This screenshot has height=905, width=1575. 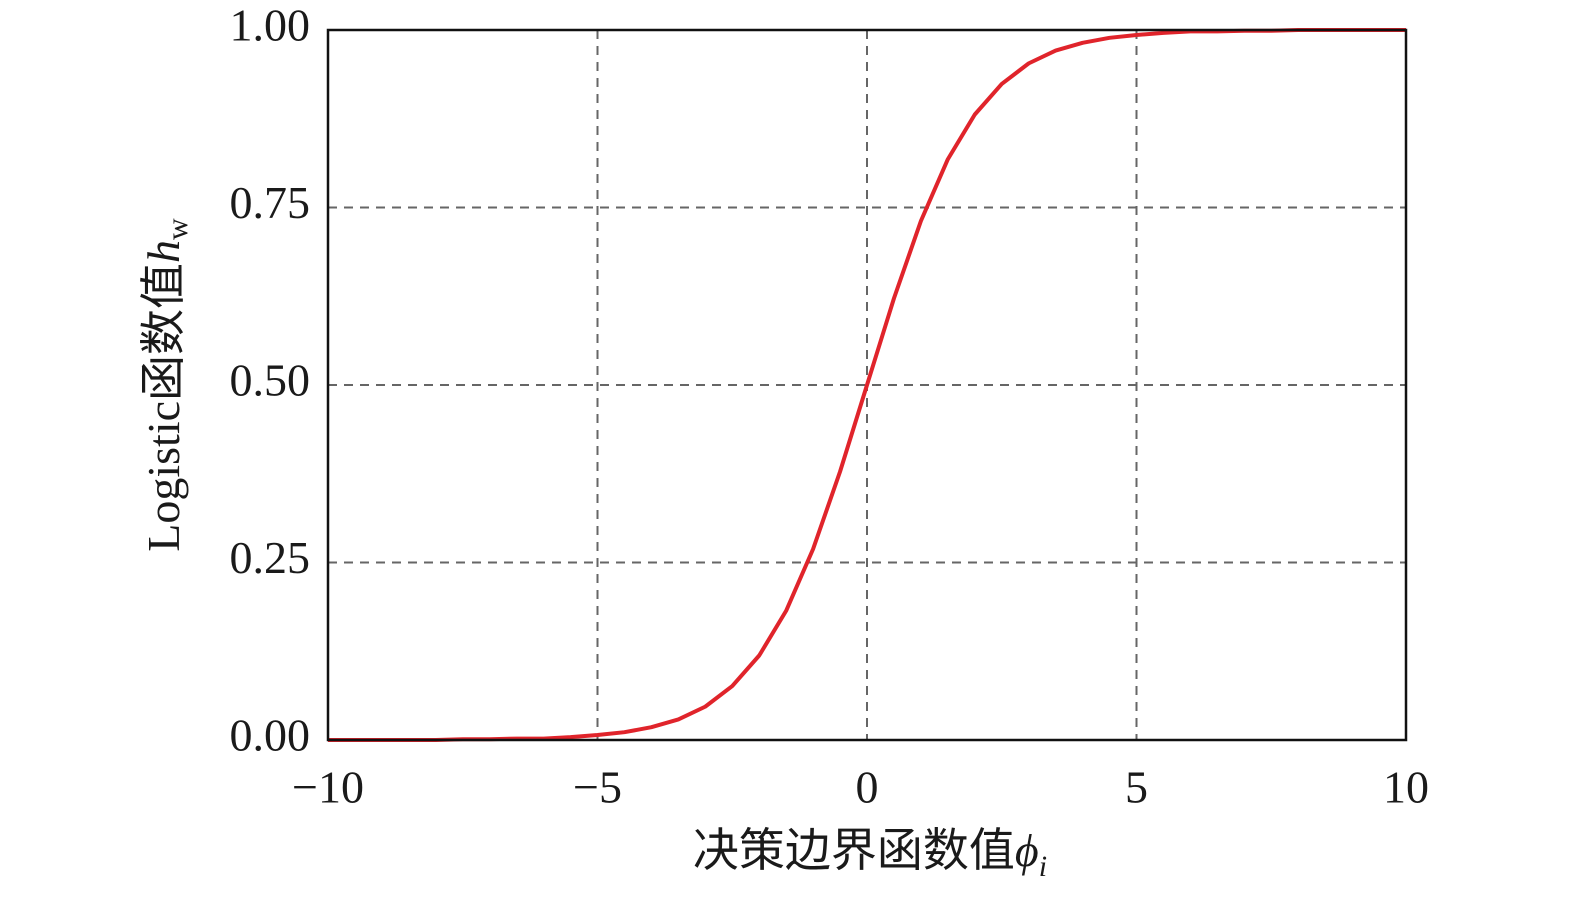 What do you see at coordinates (854, 850) in the screenshot?
I see `x-label-text: 决策边界函数值` at bounding box center [854, 850].